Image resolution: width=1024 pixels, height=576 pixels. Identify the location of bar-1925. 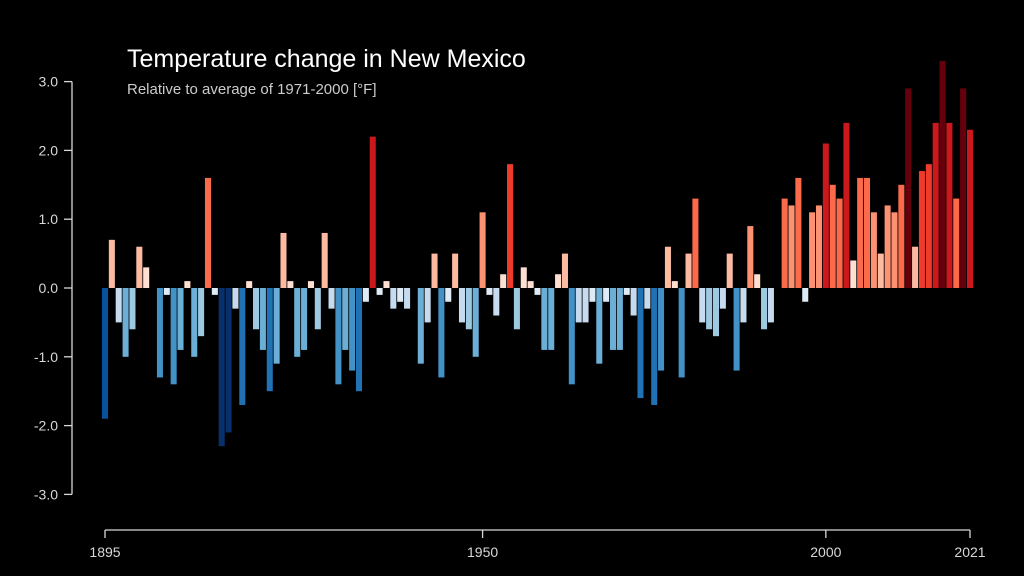
(310, 284).